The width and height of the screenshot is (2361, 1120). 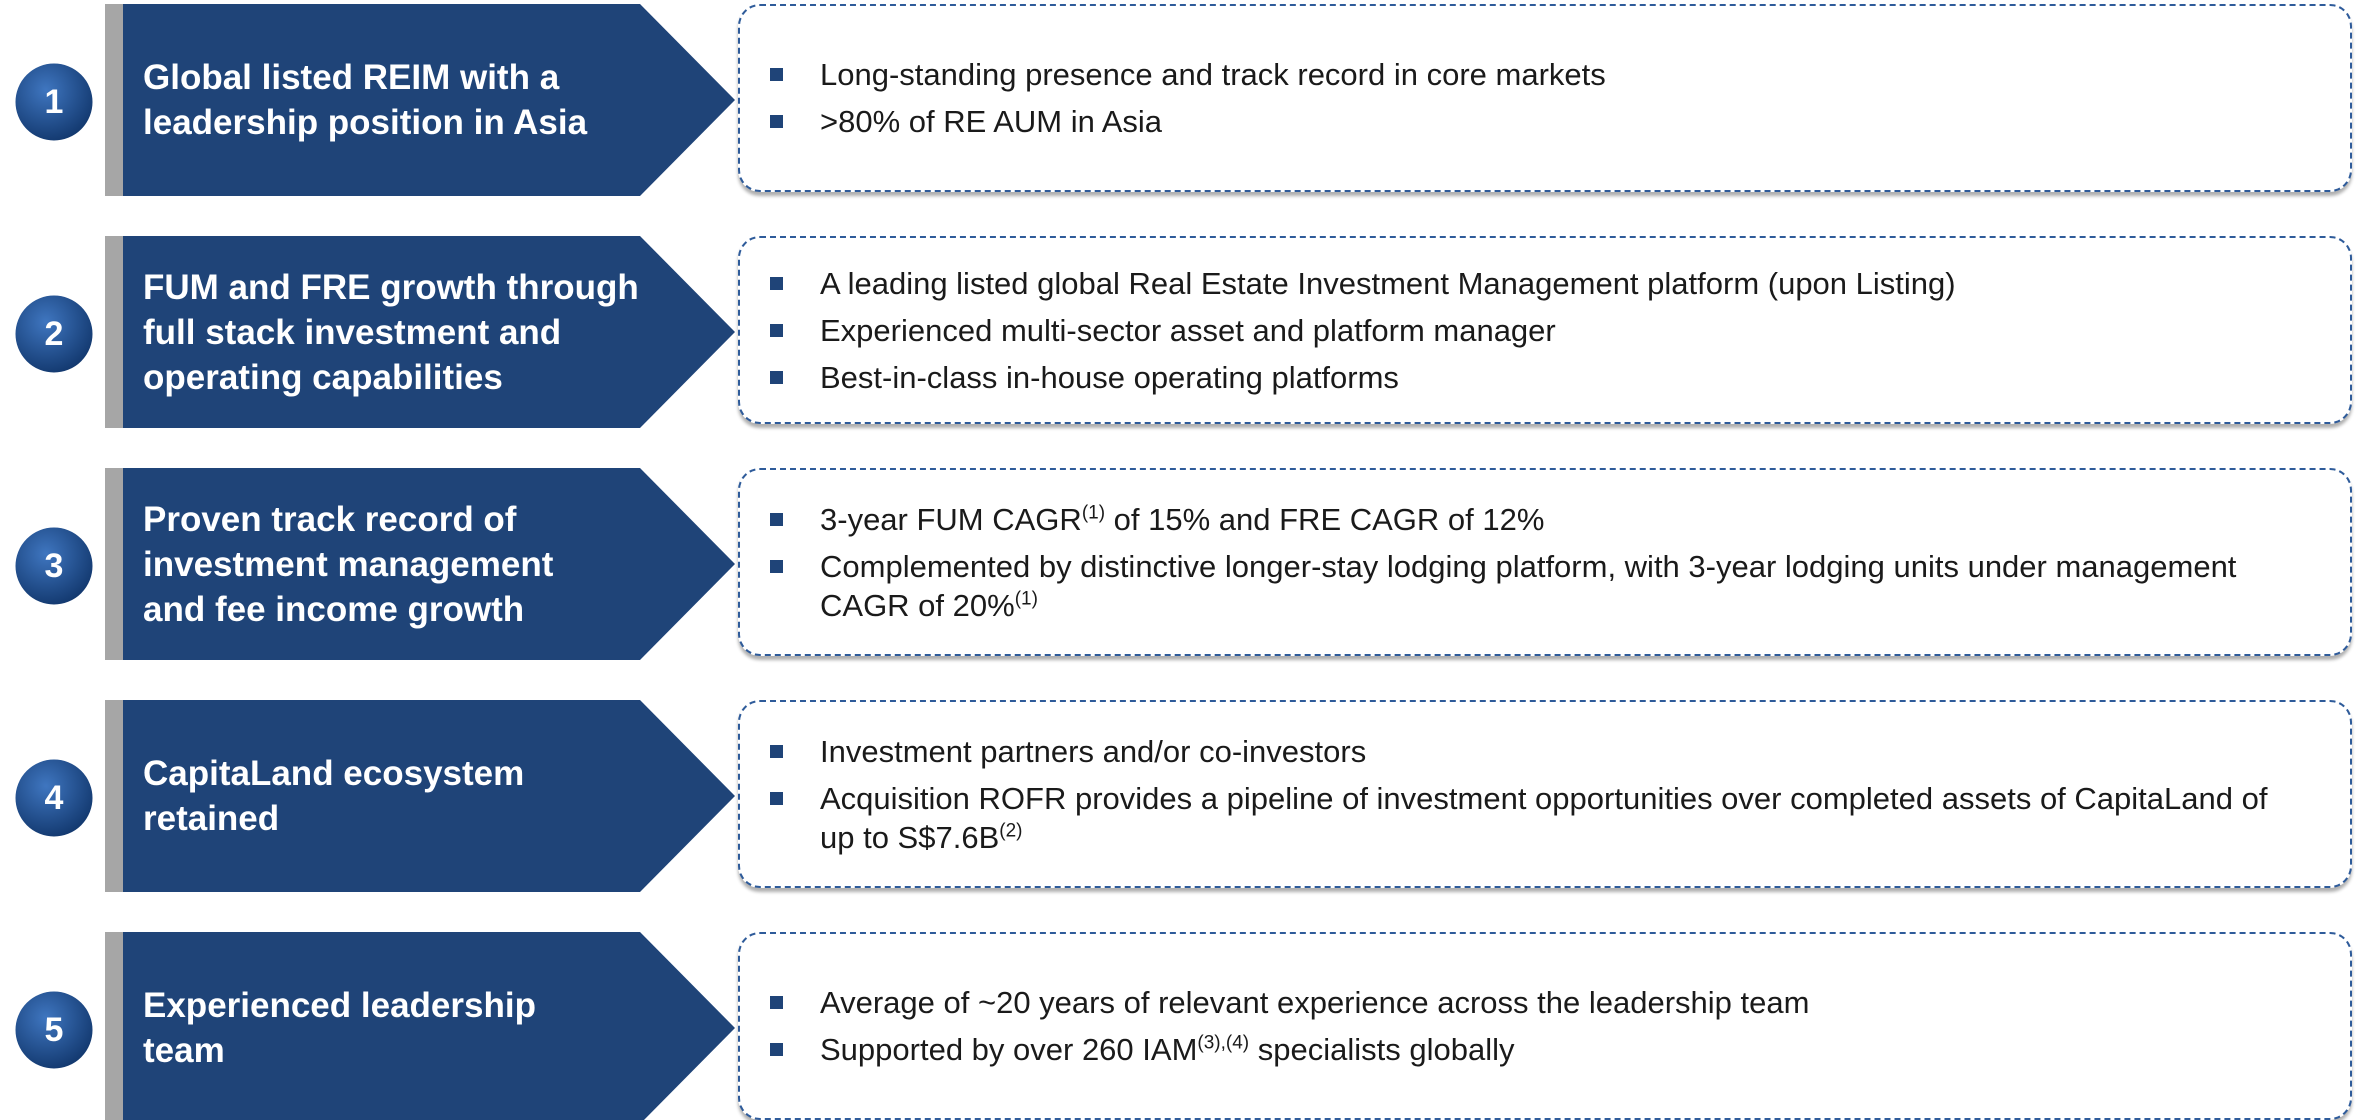 I want to click on title-line: Experienced leadership, so click(x=339, y=1005).